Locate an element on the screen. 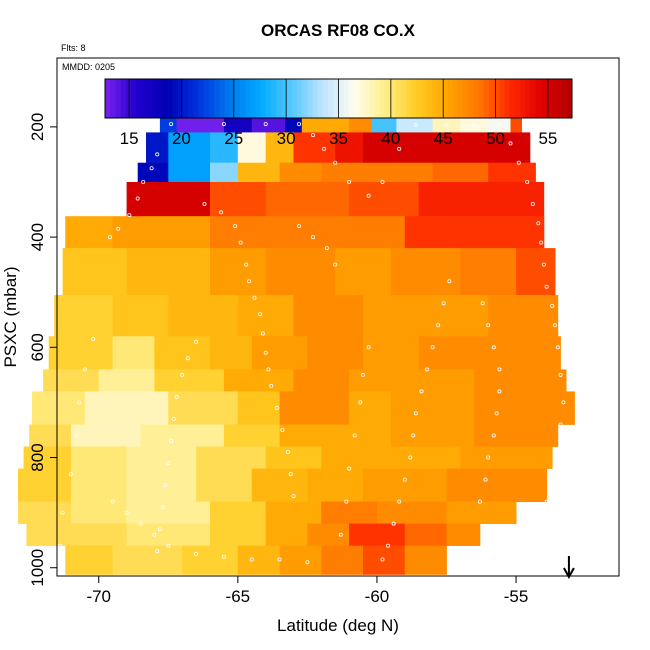  y-tick-label: 1000 is located at coordinates (37, 568).